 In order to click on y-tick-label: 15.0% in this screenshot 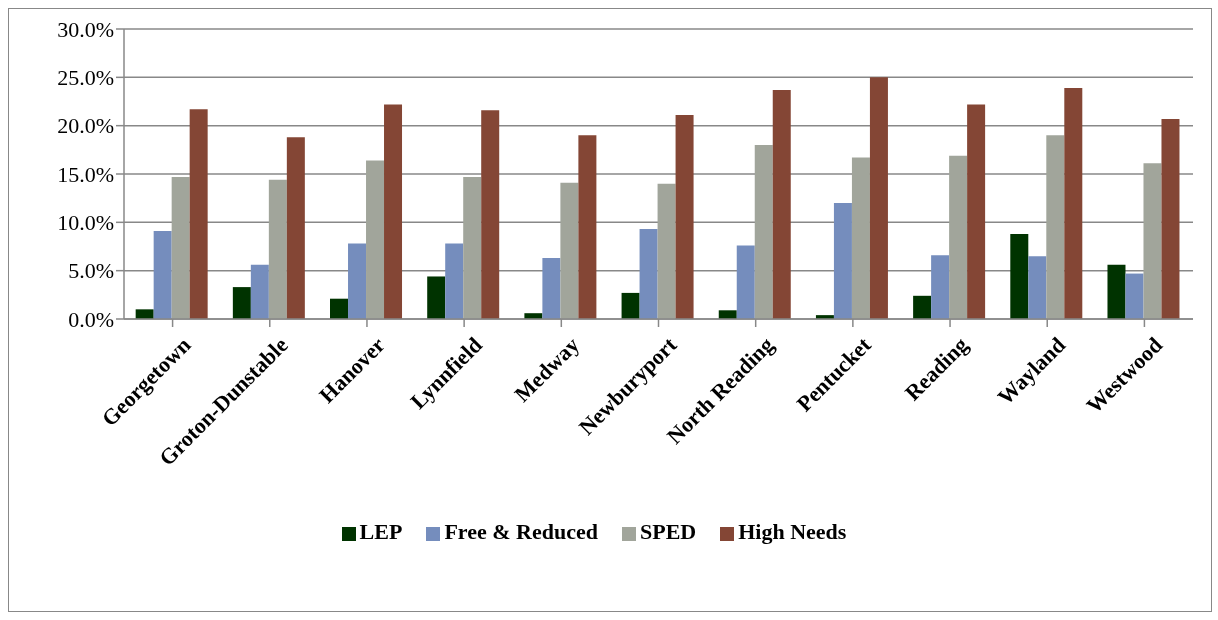, I will do `click(85, 174)`.